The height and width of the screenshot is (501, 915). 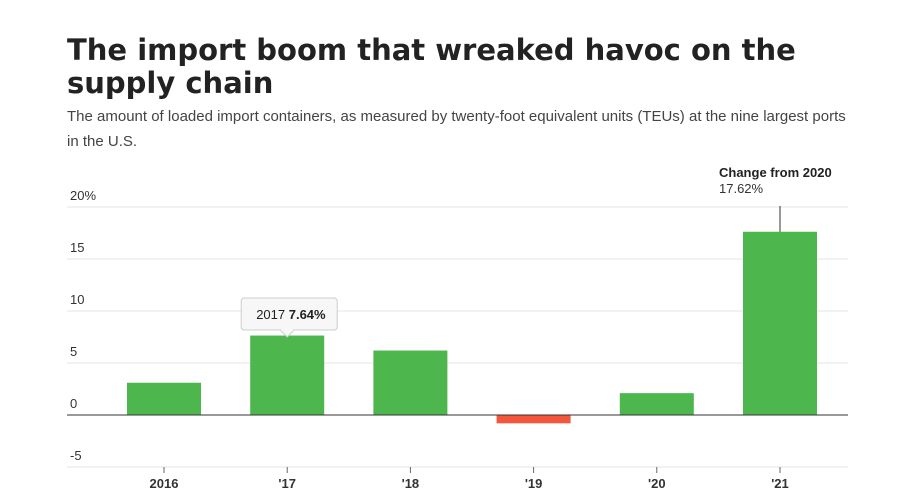 What do you see at coordinates (77, 247) in the screenshot?
I see `y-tick-label: 15` at bounding box center [77, 247].